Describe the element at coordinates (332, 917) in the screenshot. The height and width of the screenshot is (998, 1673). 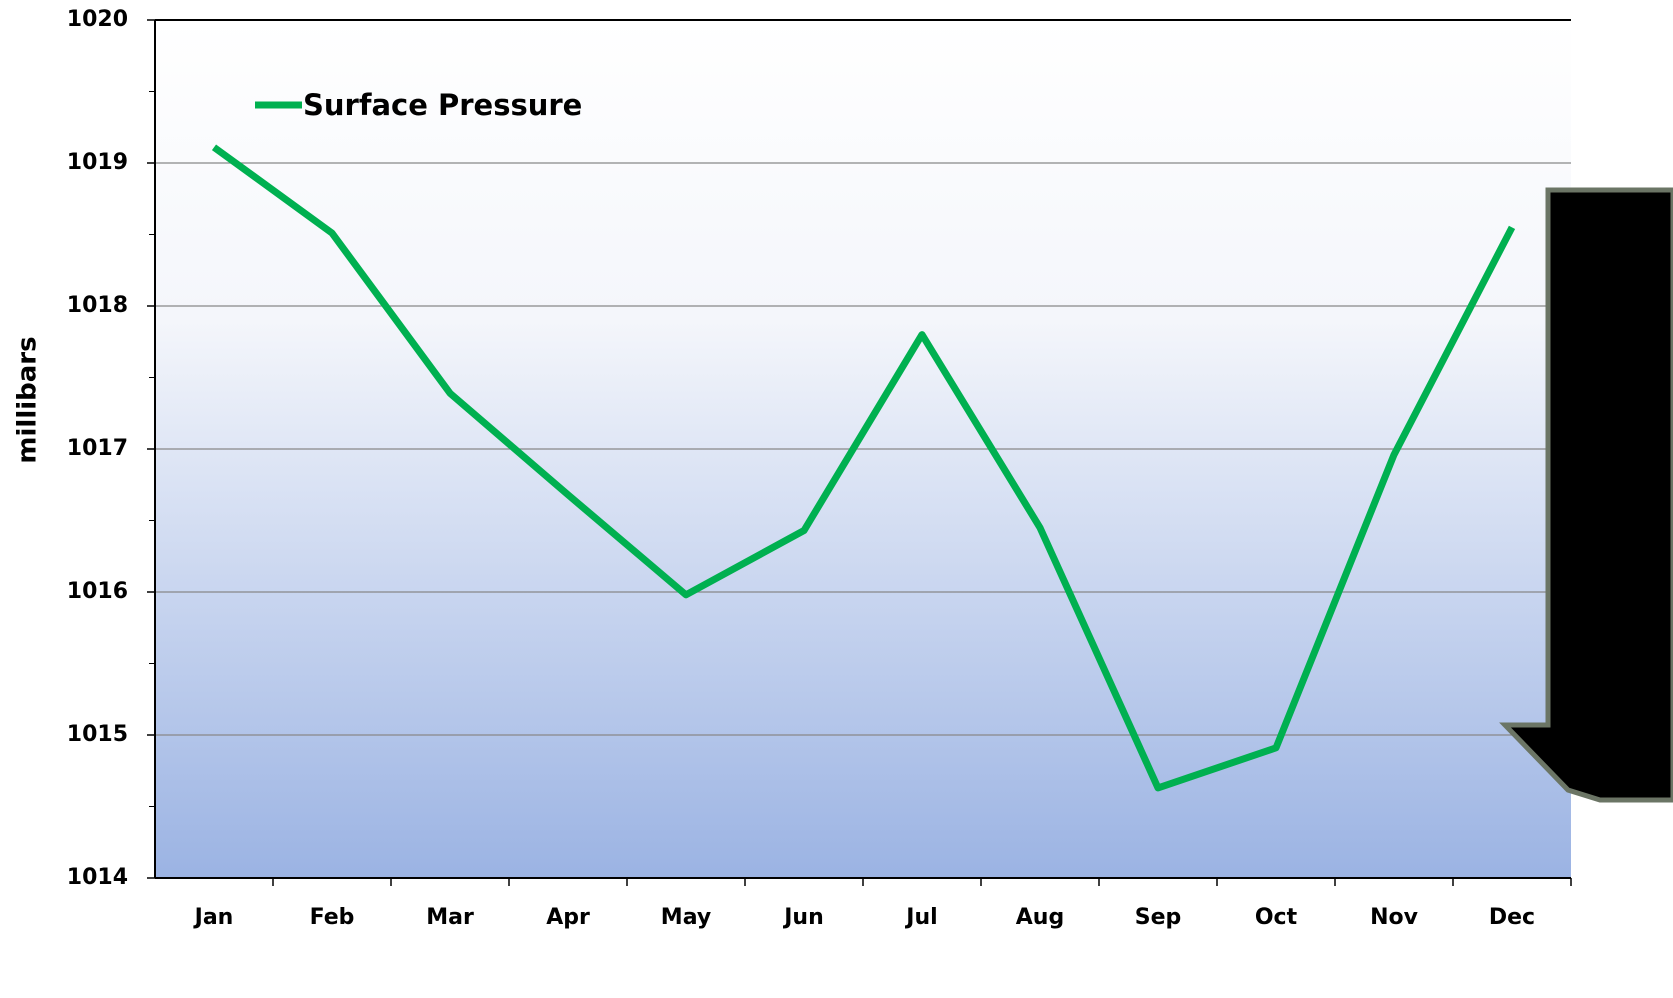
I see `x-tick-label: Feb` at that location.